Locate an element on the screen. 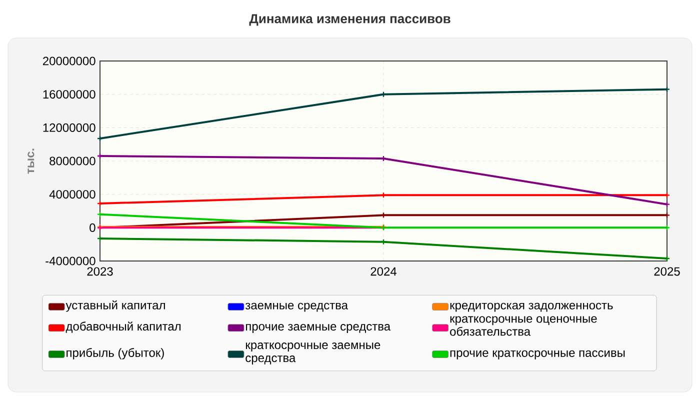 The width and height of the screenshot is (700, 400). y-axis-title: тыс. is located at coordinates (31, 161).